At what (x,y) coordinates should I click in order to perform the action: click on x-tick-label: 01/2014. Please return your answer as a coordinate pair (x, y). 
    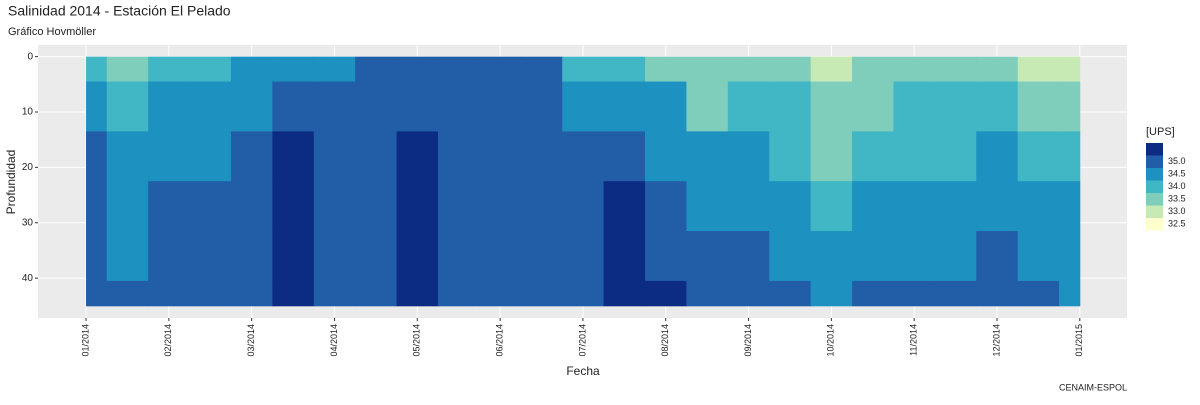
    Looking at the image, I should click on (85, 340).